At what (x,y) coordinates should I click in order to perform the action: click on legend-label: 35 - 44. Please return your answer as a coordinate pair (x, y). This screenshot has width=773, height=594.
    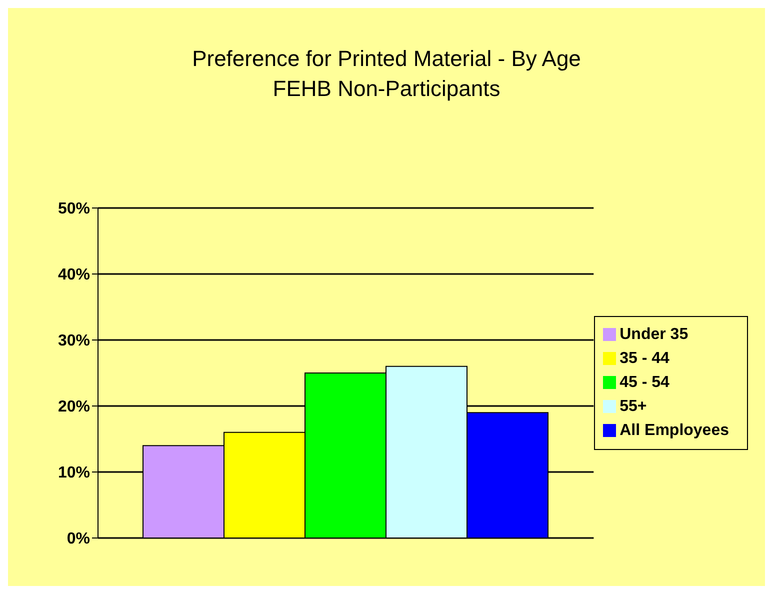
    Looking at the image, I should click on (645, 358).